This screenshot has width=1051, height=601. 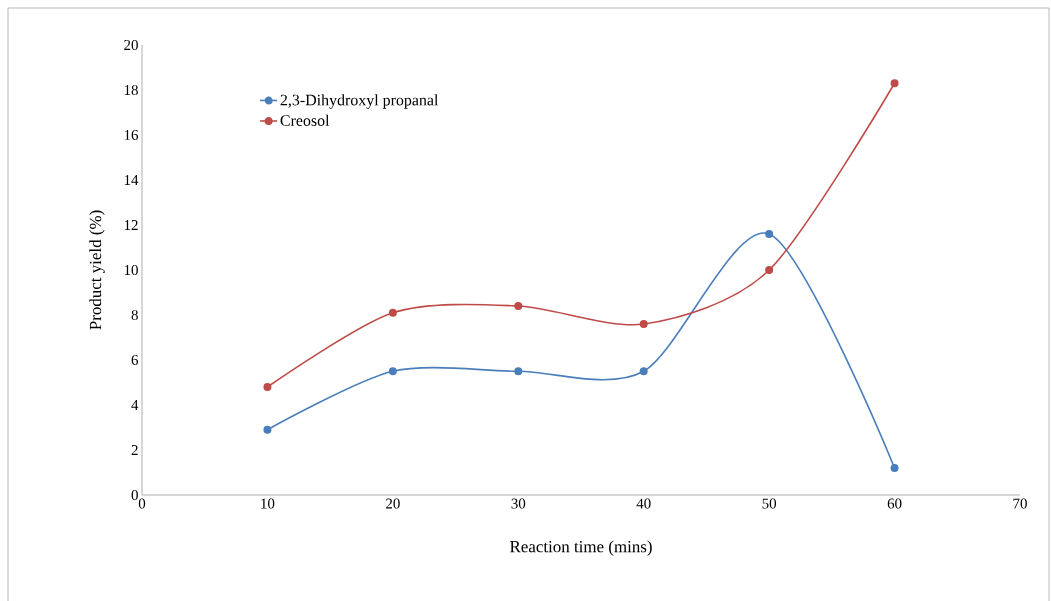 What do you see at coordinates (518, 503) in the screenshot?
I see `x-tick-label: 30` at bounding box center [518, 503].